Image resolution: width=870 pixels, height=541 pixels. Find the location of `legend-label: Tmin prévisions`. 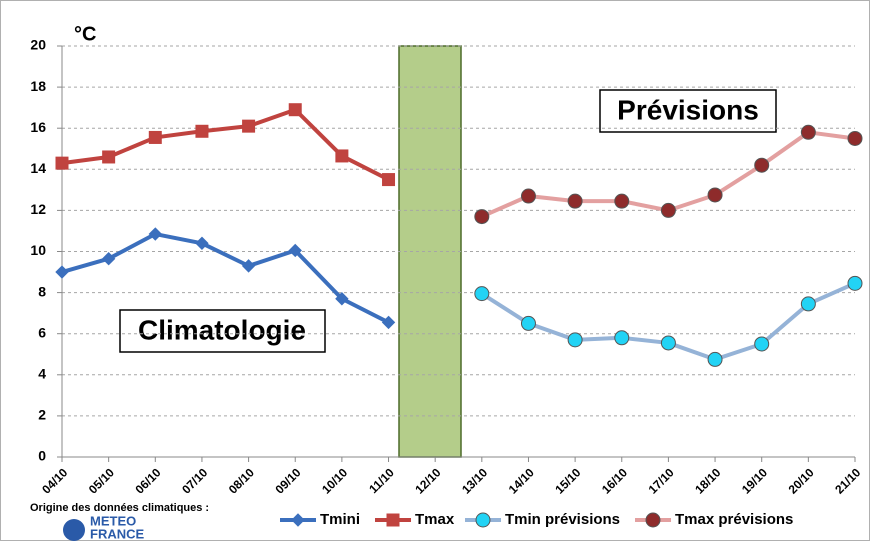

legend-label: Tmin prévisions is located at coordinates (562, 519).